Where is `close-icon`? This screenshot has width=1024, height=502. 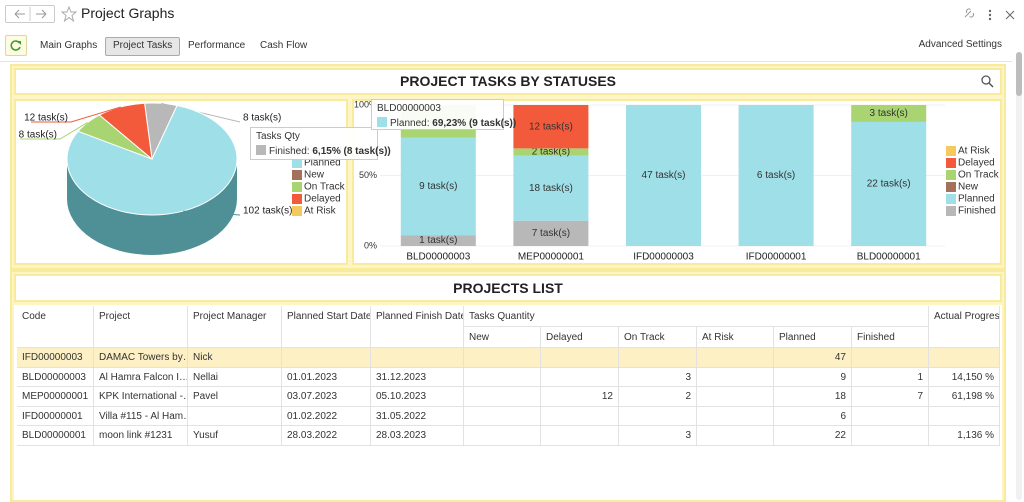 close-icon is located at coordinates (1010, 15).